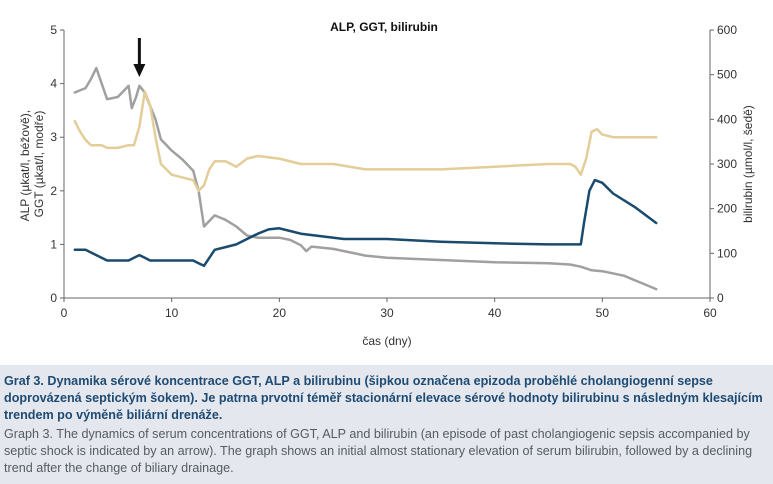 The width and height of the screenshot is (773, 484). I want to click on x-tick-label: 30, so click(387, 313).